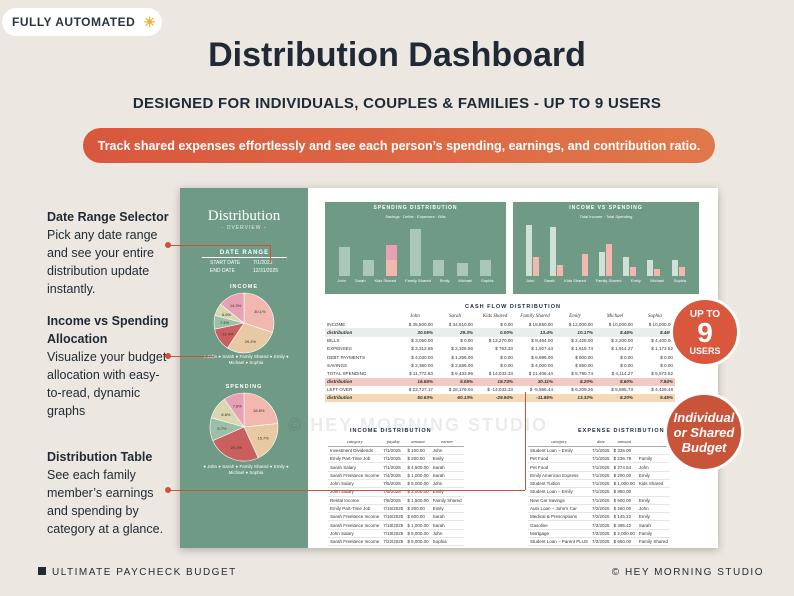  I want to click on table-cell: $ 1,914.27, so click(622, 349).